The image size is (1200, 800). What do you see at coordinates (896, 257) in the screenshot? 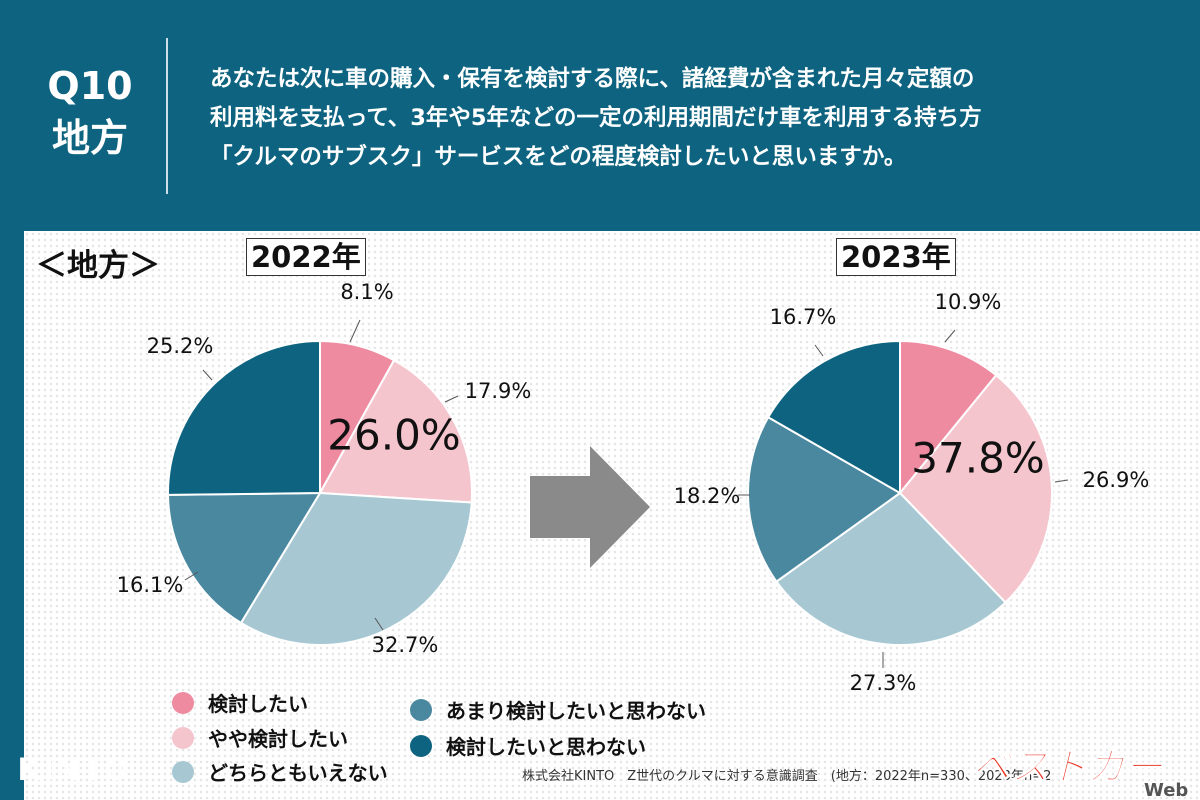
I see `chart-title-2023: 2023年` at bounding box center [896, 257].